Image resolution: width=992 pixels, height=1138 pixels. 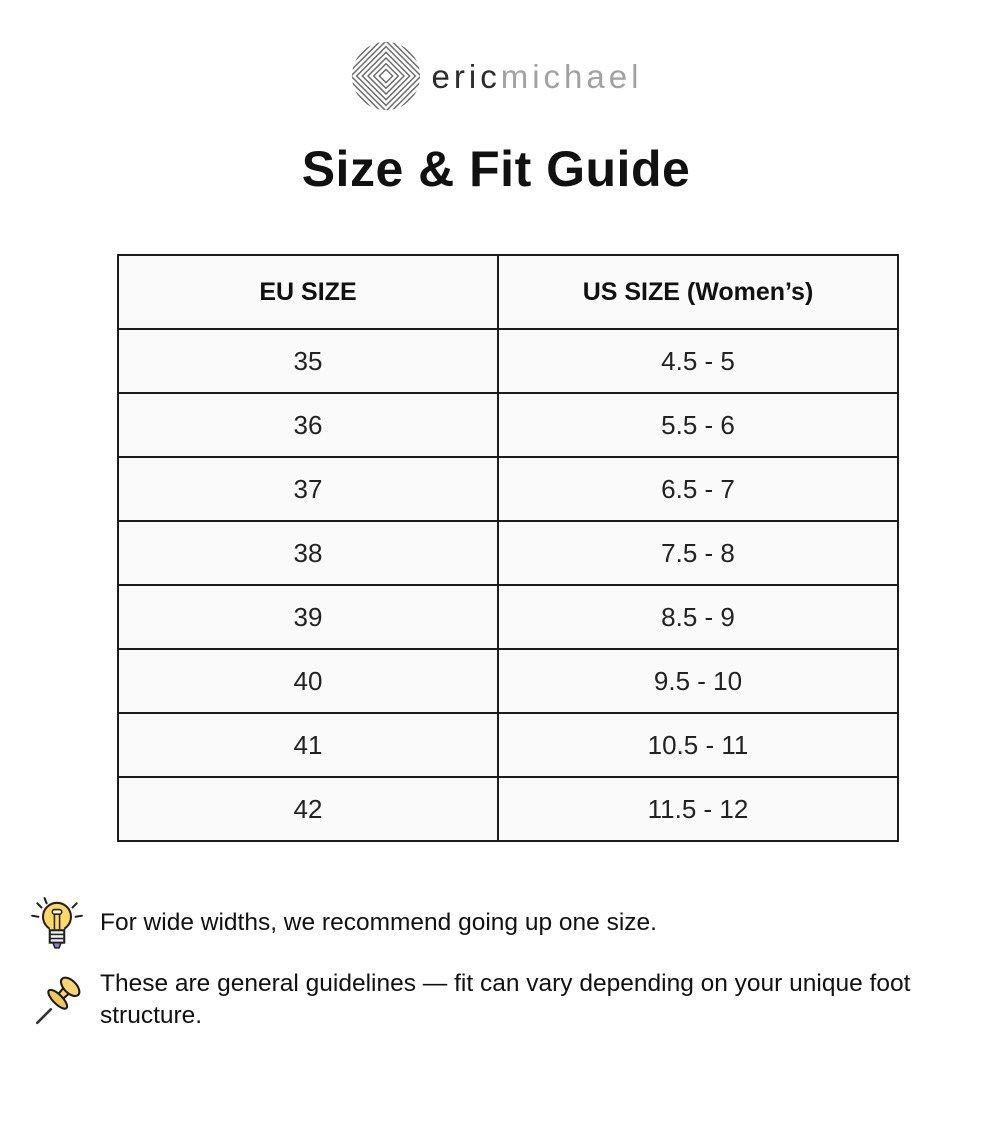 I want to click on table-row: 41 10.5 - 11, so click(x=508, y=745).